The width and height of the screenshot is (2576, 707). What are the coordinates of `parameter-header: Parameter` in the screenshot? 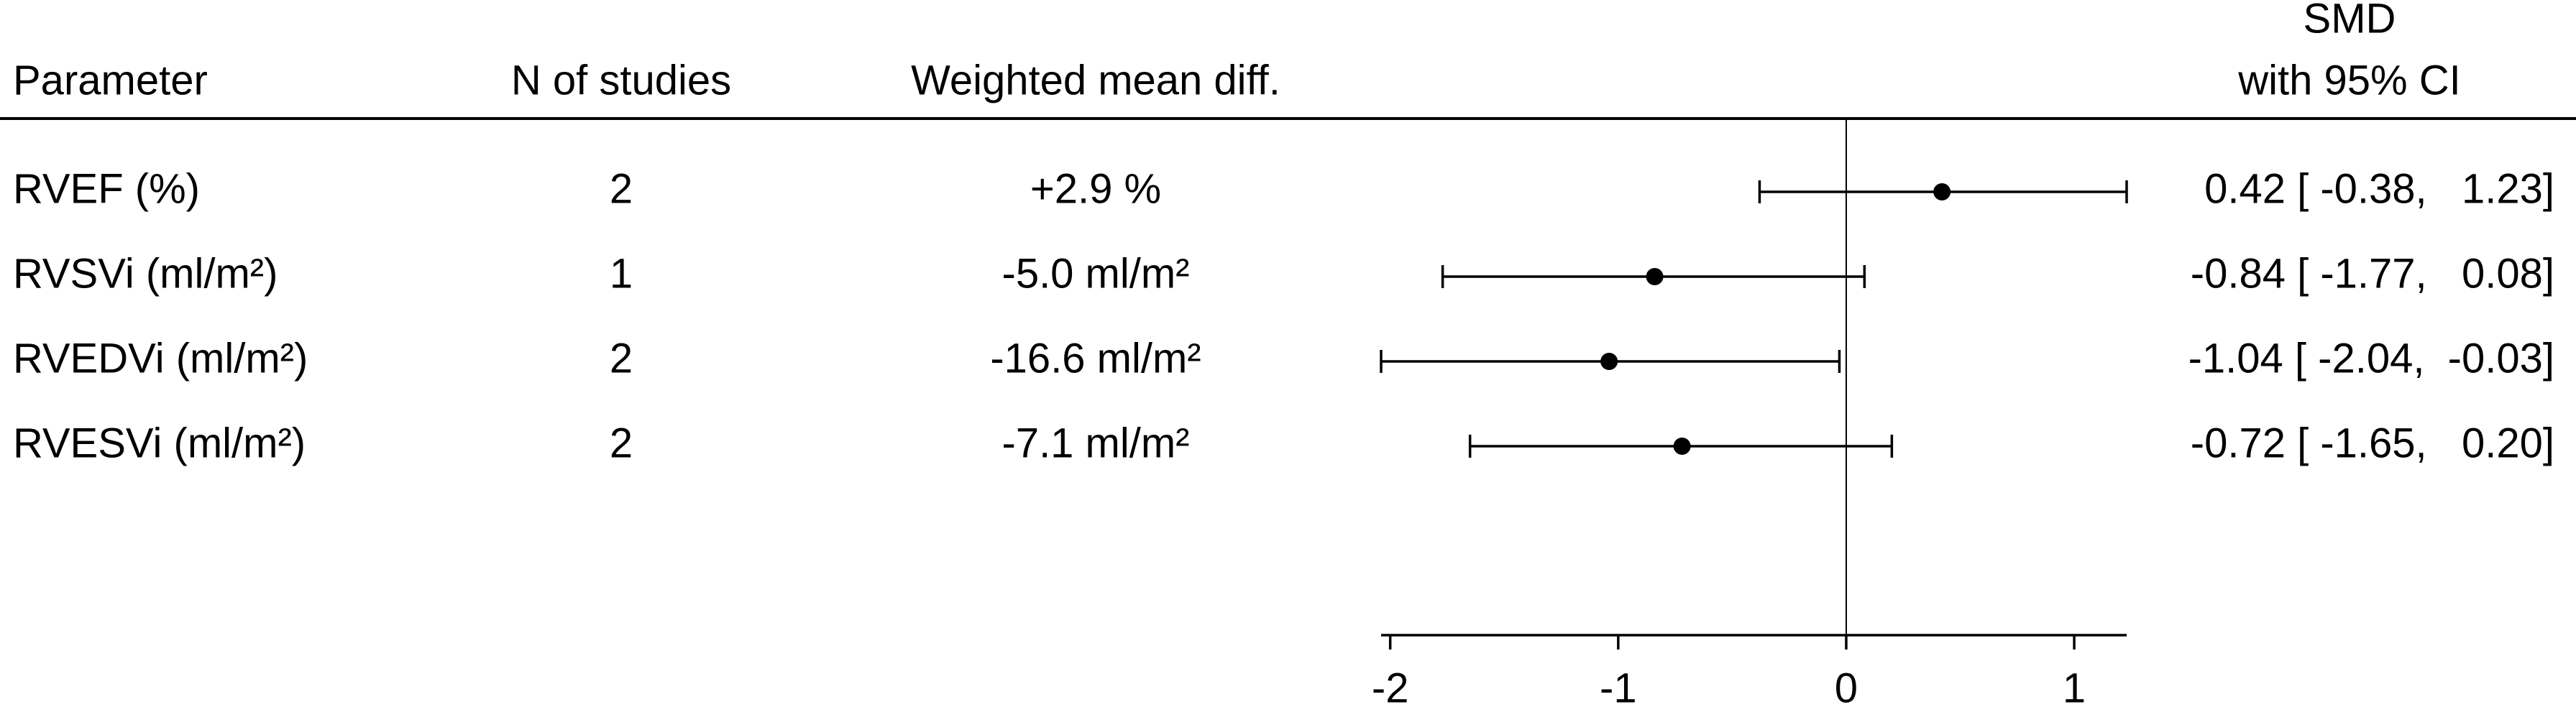 It's located at (110, 80).